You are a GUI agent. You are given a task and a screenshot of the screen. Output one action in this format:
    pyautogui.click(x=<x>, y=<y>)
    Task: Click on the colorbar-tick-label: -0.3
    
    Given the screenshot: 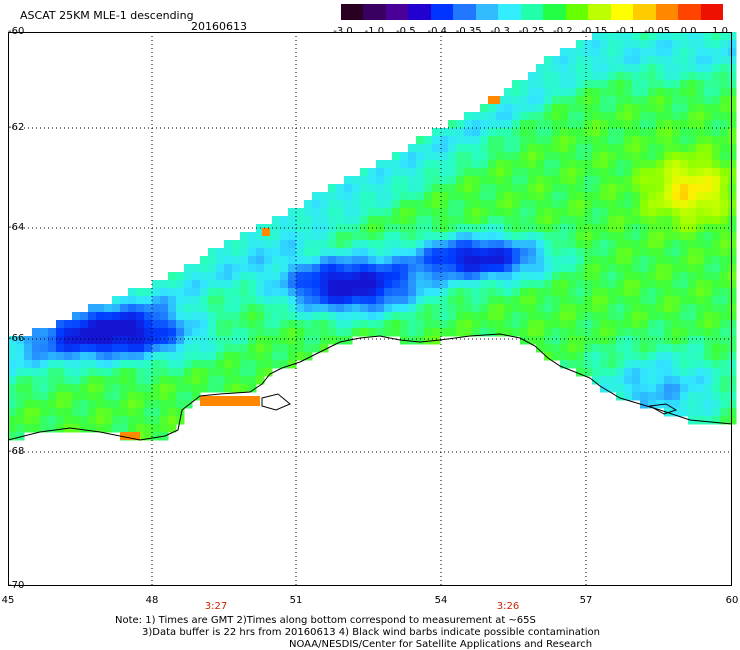 What is the action you would take?
    pyautogui.click(x=500, y=31)
    